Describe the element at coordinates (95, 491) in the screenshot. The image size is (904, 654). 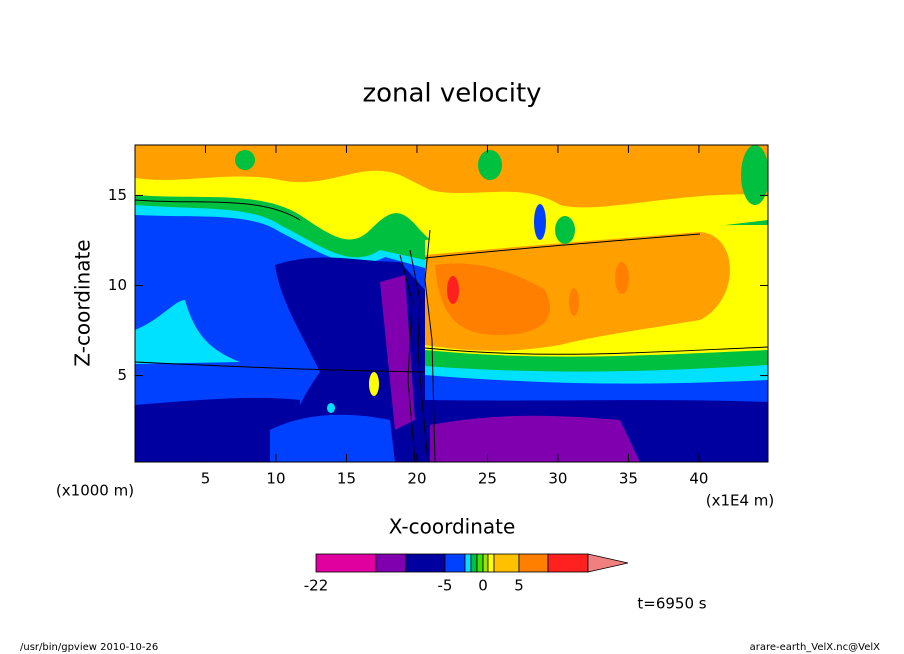
I see `y-unit: (x1000 m)` at that location.